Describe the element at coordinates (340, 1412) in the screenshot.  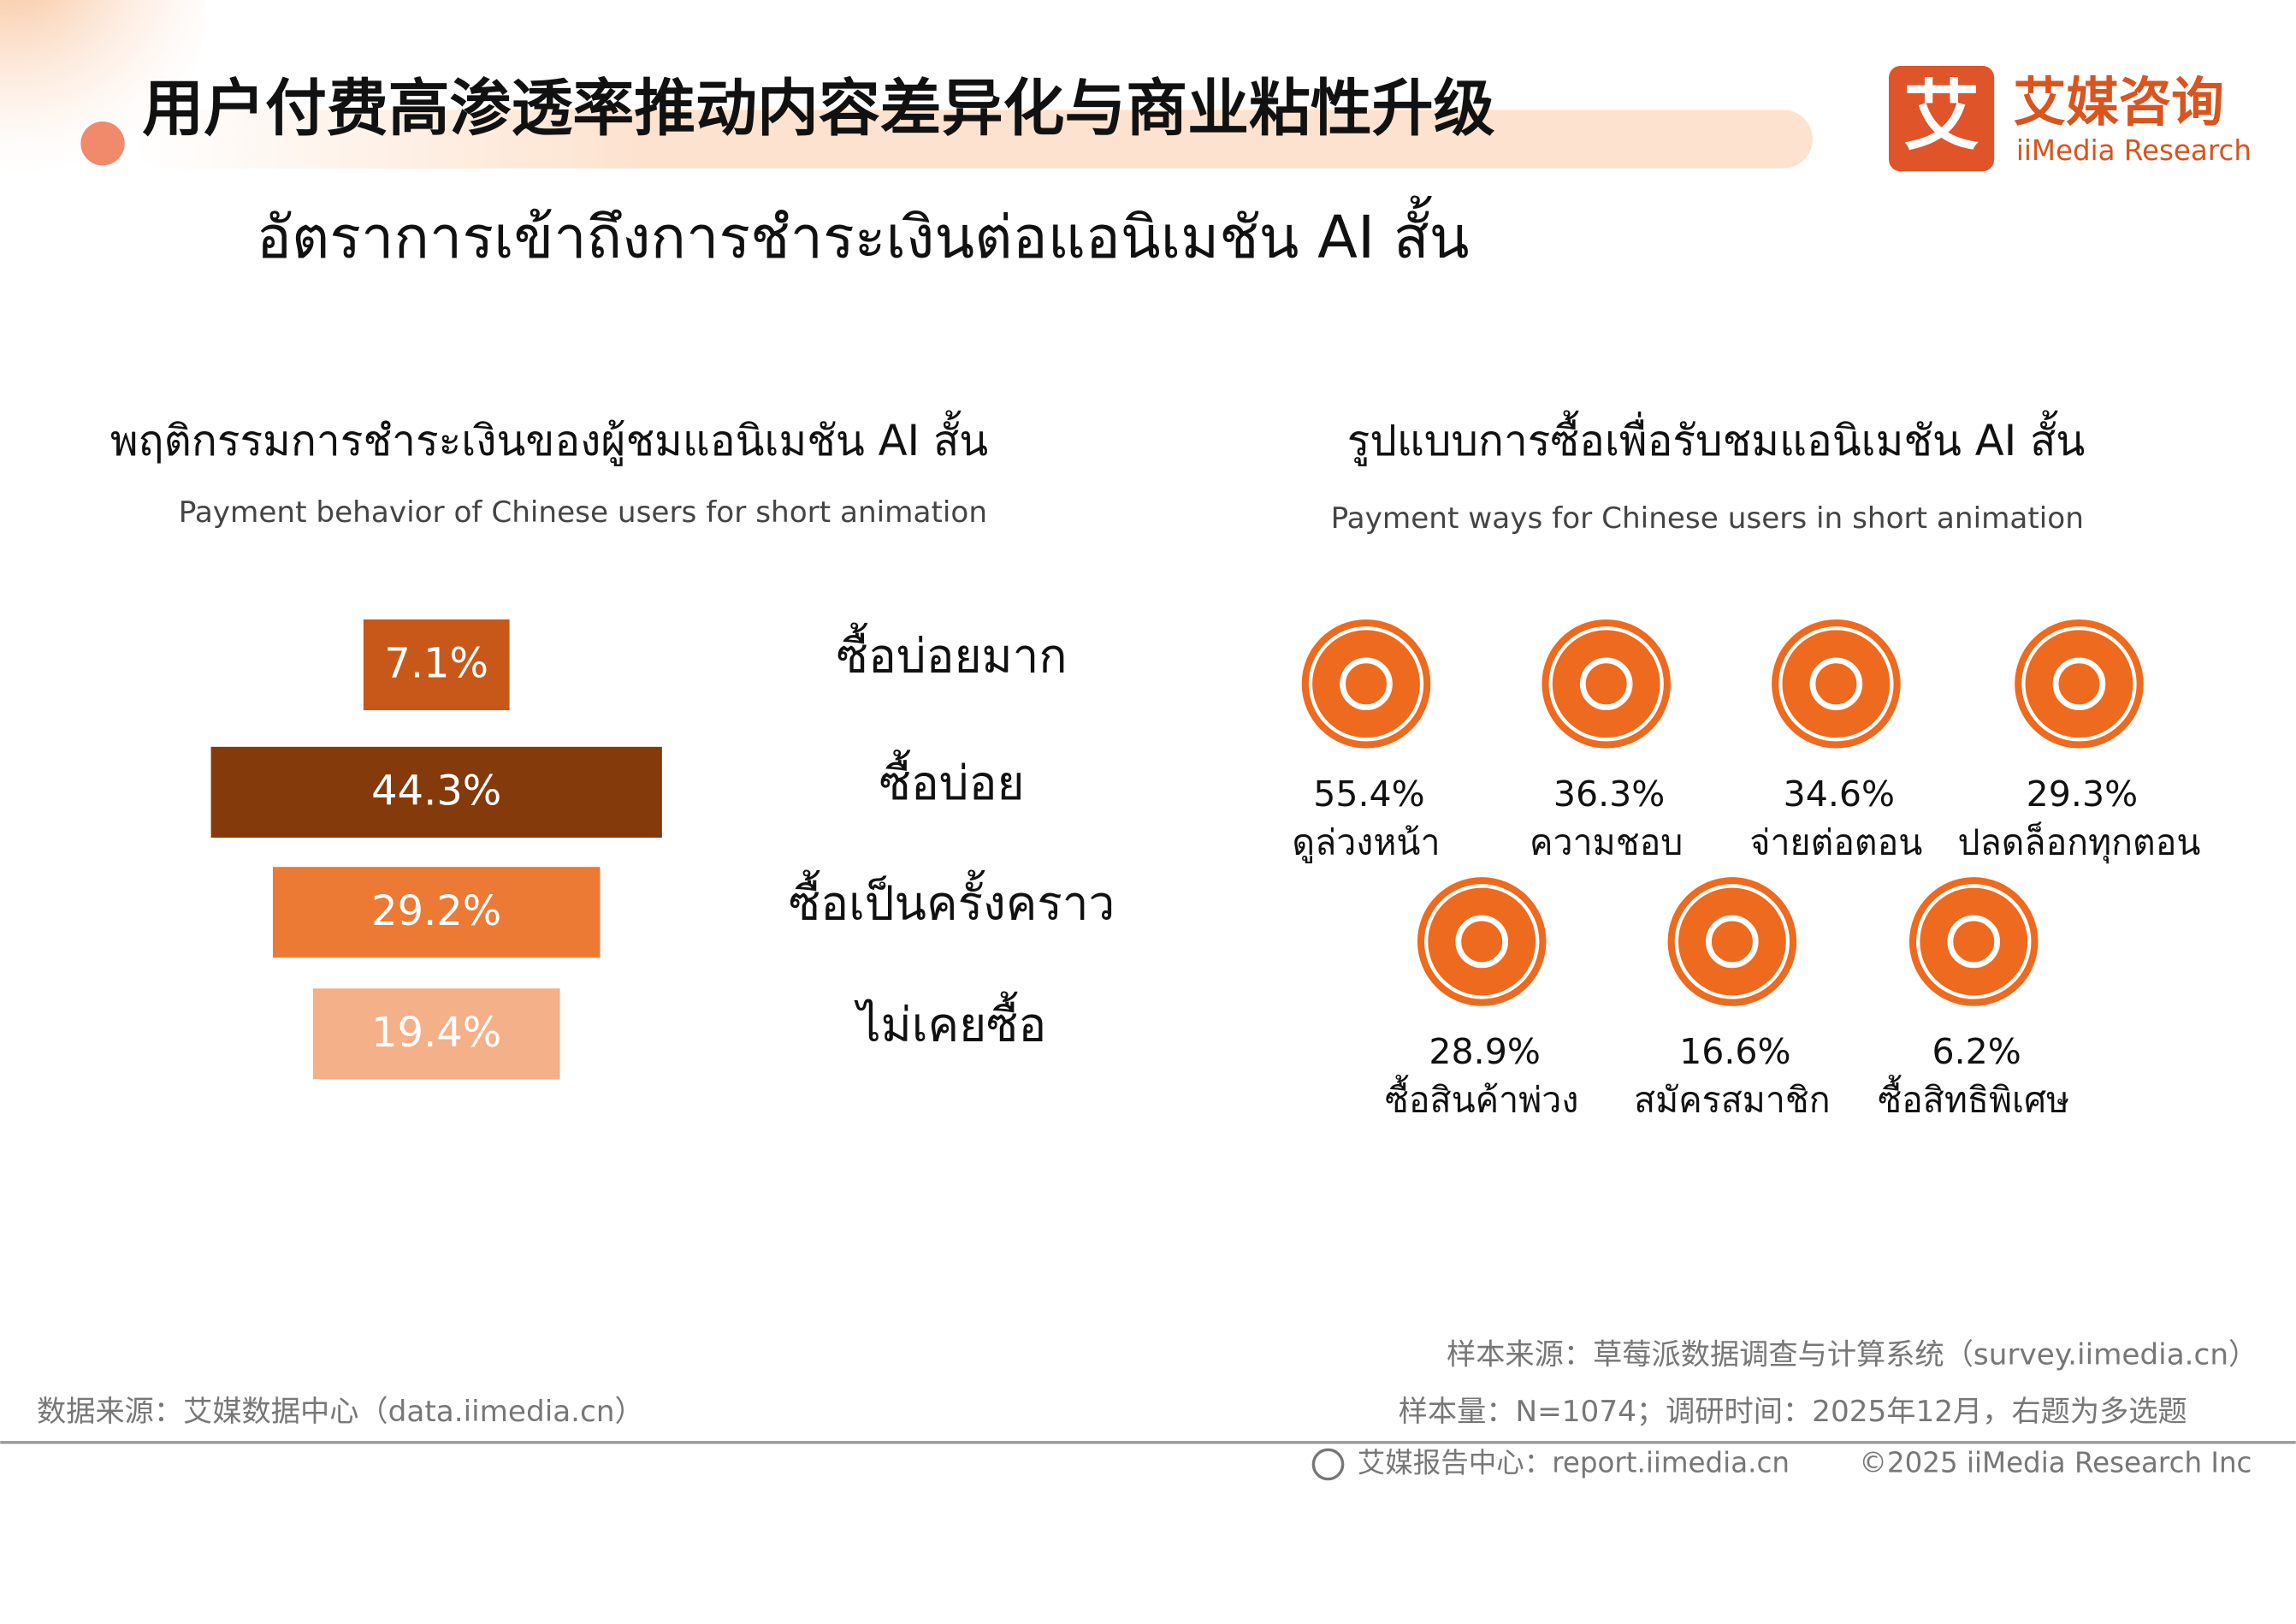
I see `source: 数据来源：艾媒数据中心（data.iimedia.cn）` at that location.